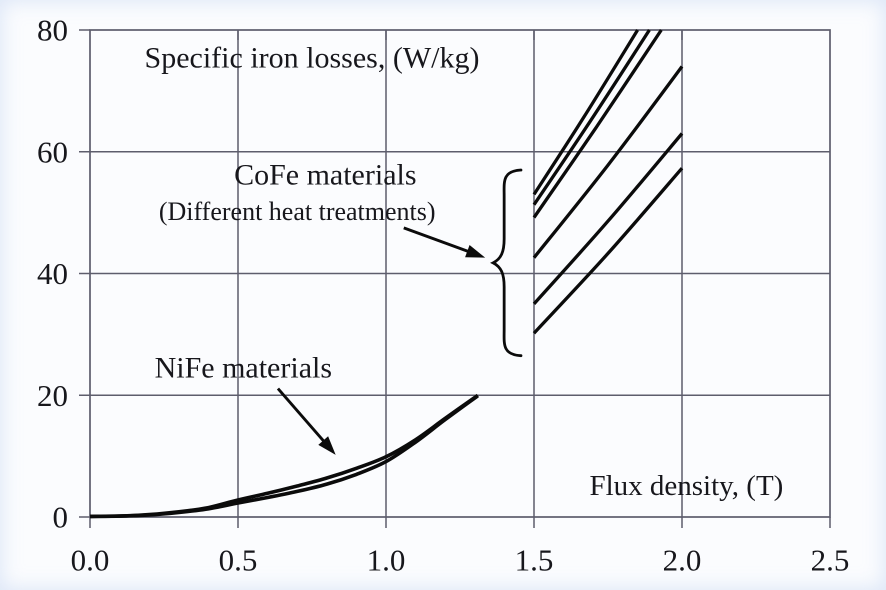 Image resolution: width=886 pixels, height=590 pixels. What do you see at coordinates (312, 58) in the screenshot?
I see `chart-title: Specific iron losses, (W/kg)` at bounding box center [312, 58].